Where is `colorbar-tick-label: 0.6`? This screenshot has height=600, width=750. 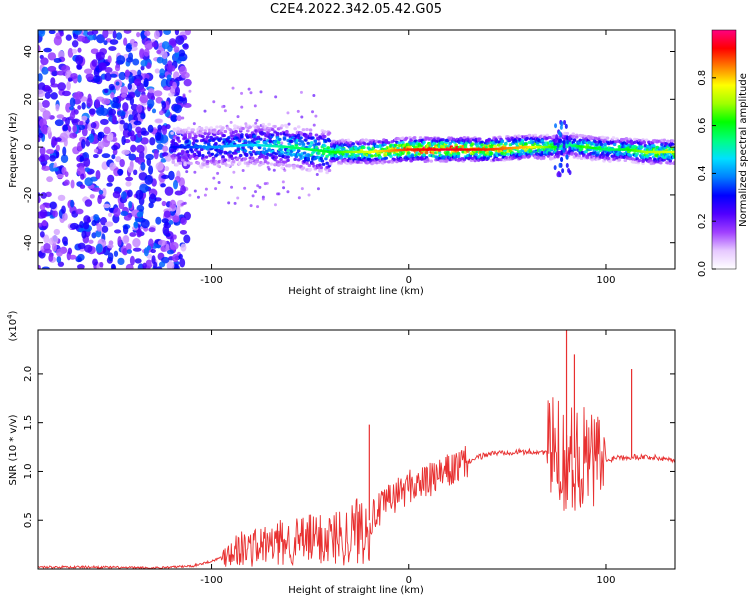
colorbar-tick-label: 0.6 is located at coordinates (702, 126).